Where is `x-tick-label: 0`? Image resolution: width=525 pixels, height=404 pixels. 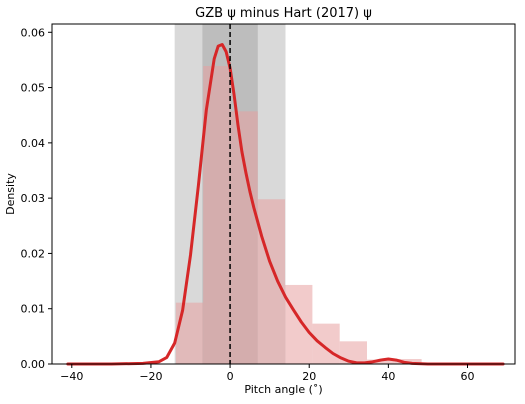
x-tick-label: 0 is located at coordinates (230, 376).